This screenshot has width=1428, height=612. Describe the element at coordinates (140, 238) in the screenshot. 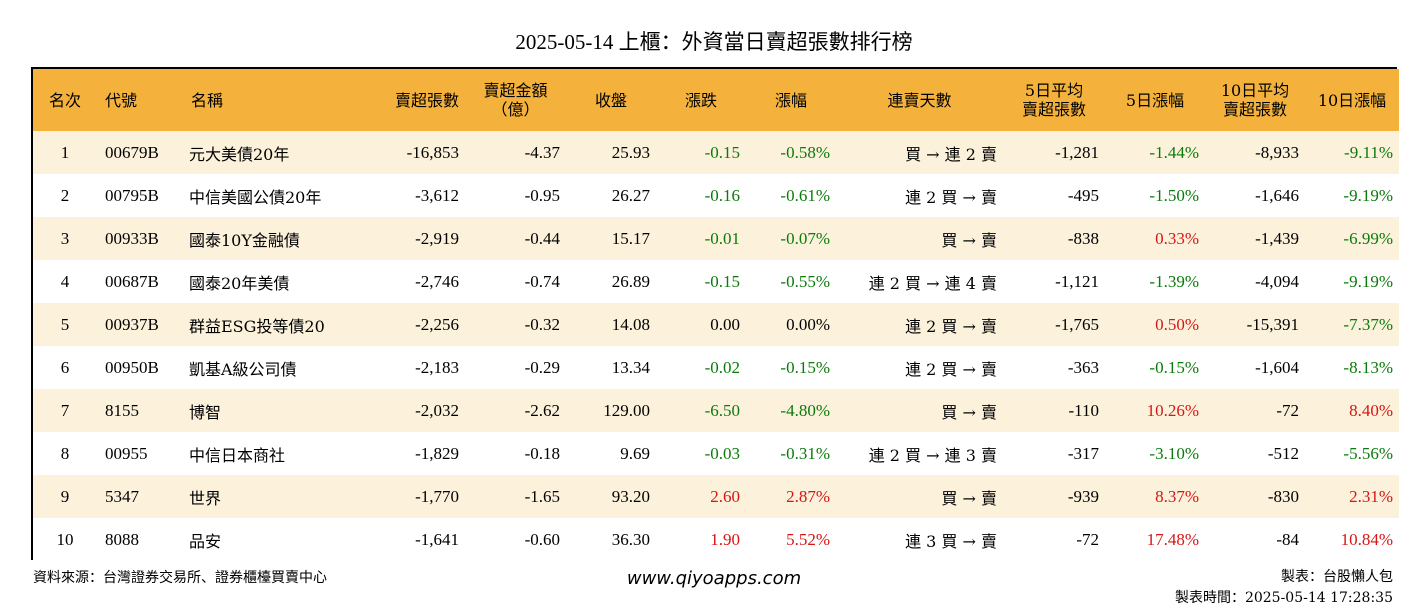

I see `cell-code: 00933B` at that location.